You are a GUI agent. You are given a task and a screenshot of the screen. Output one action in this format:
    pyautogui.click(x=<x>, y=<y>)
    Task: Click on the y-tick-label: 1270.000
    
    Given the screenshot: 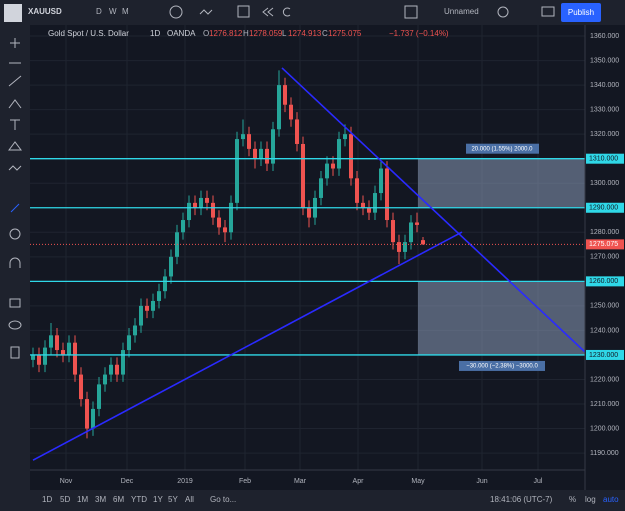 What is the action you would take?
    pyautogui.click(x=604, y=257)
    